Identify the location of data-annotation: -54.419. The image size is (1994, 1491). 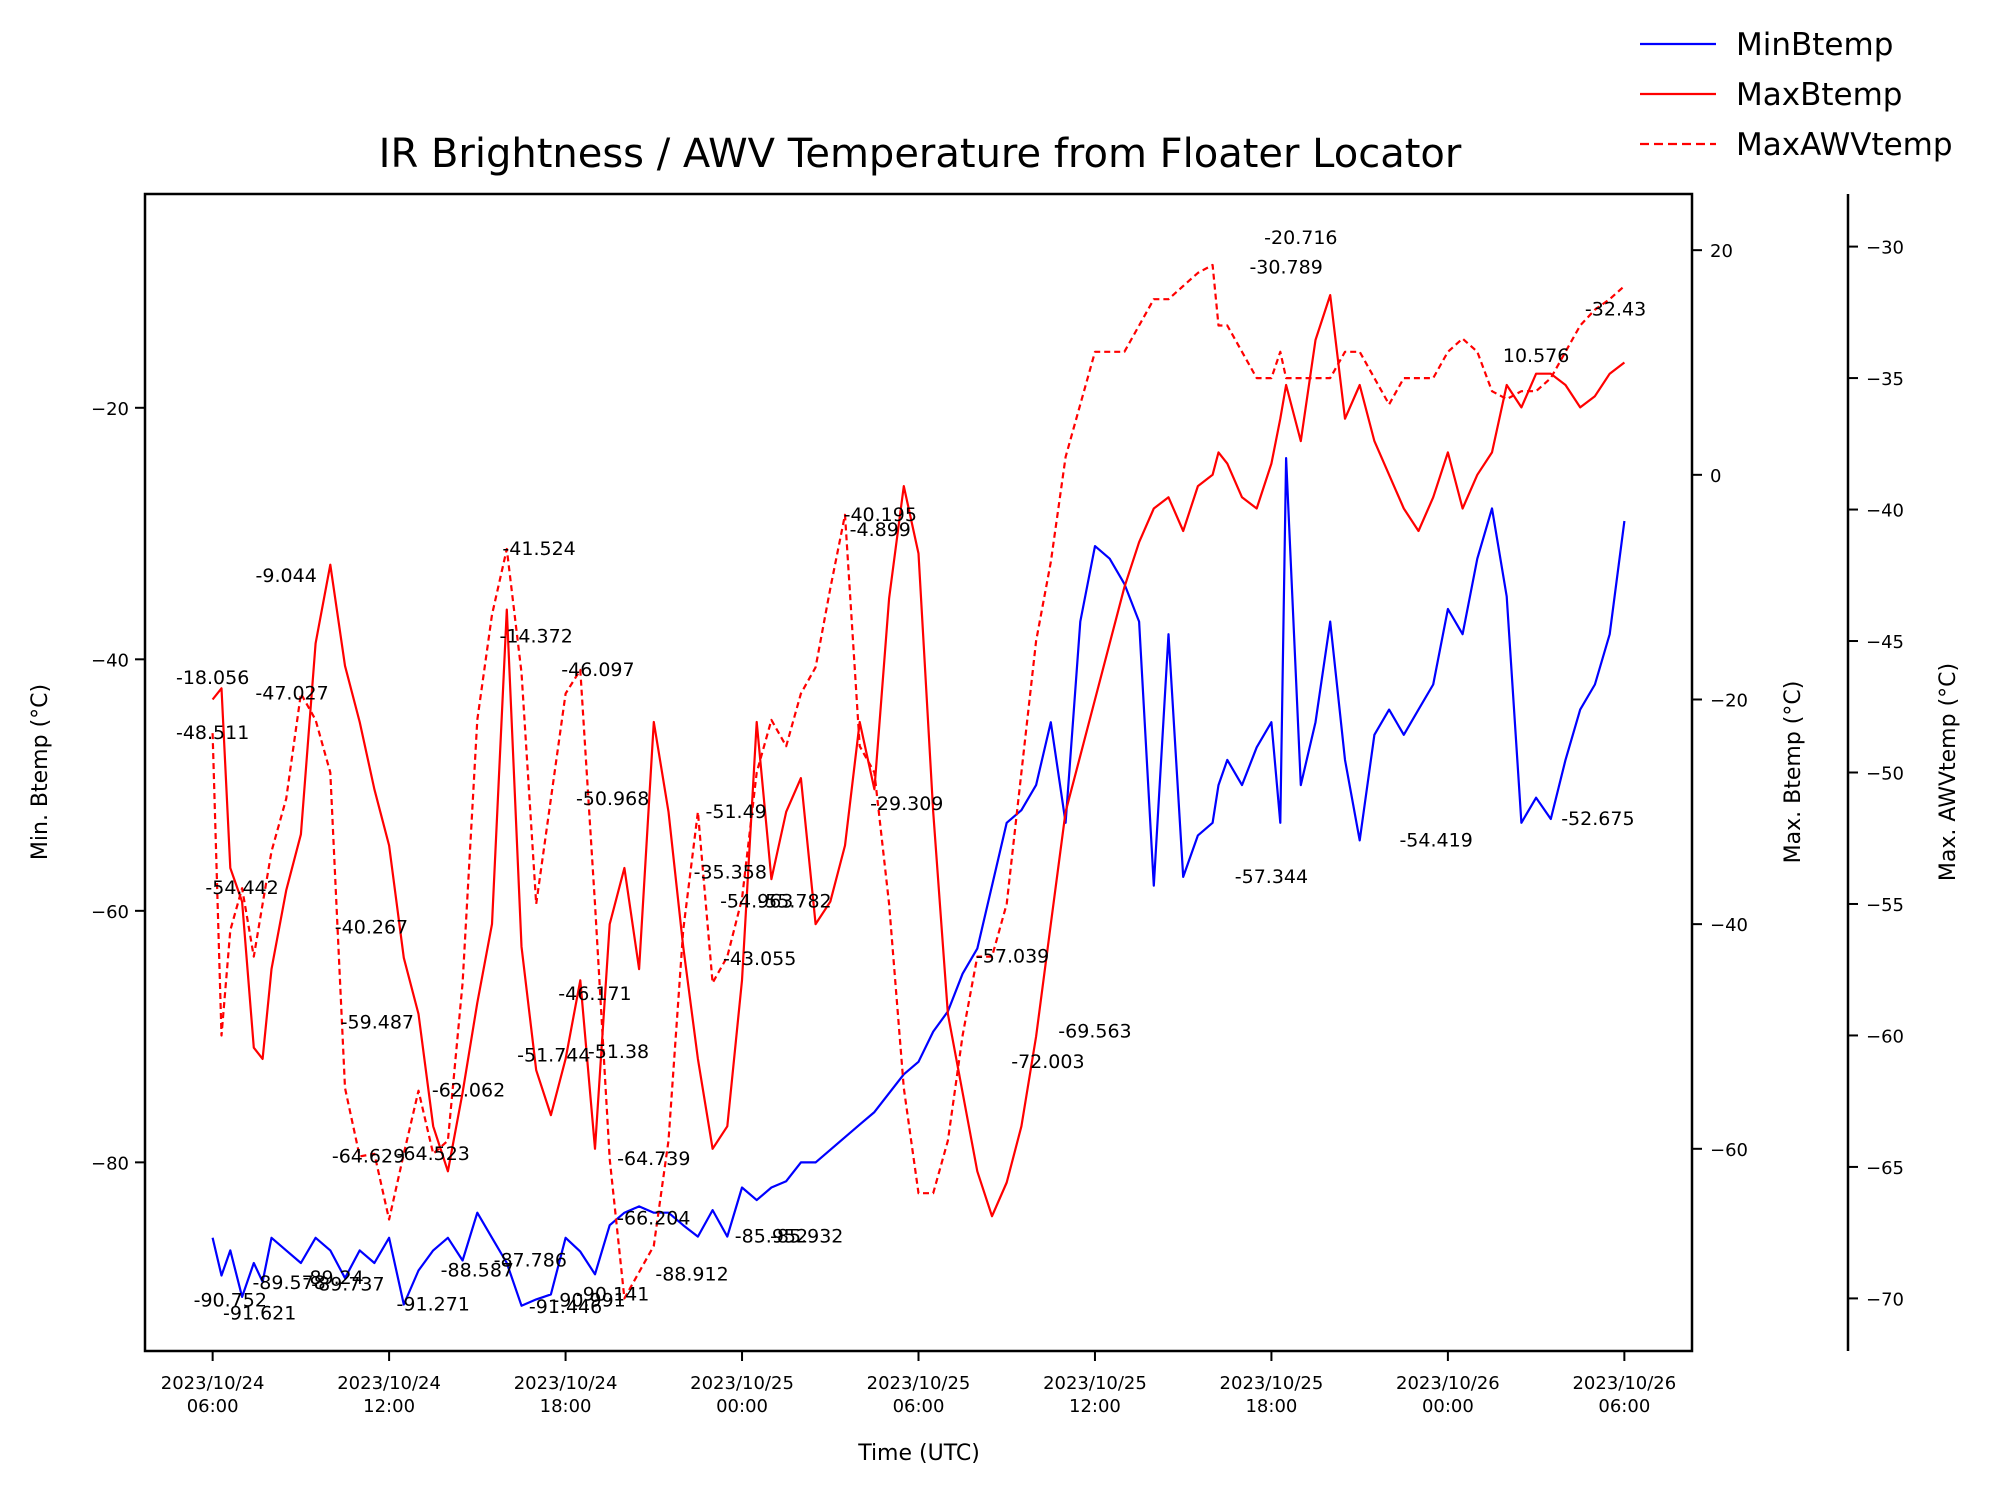
(1435, 840).